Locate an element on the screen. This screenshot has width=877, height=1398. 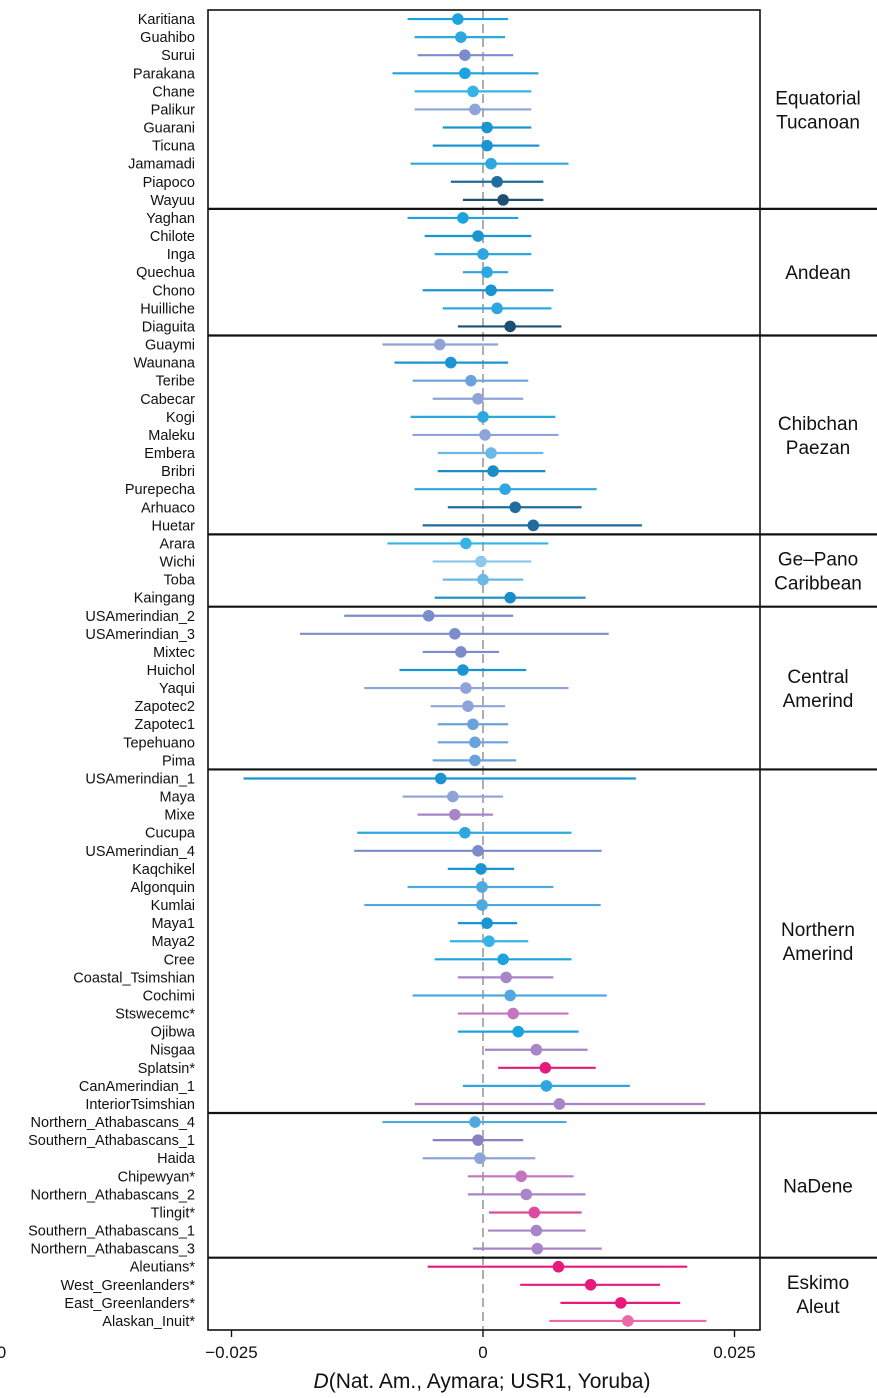
population-label: Diaguita is located at coordinates (169, 327).